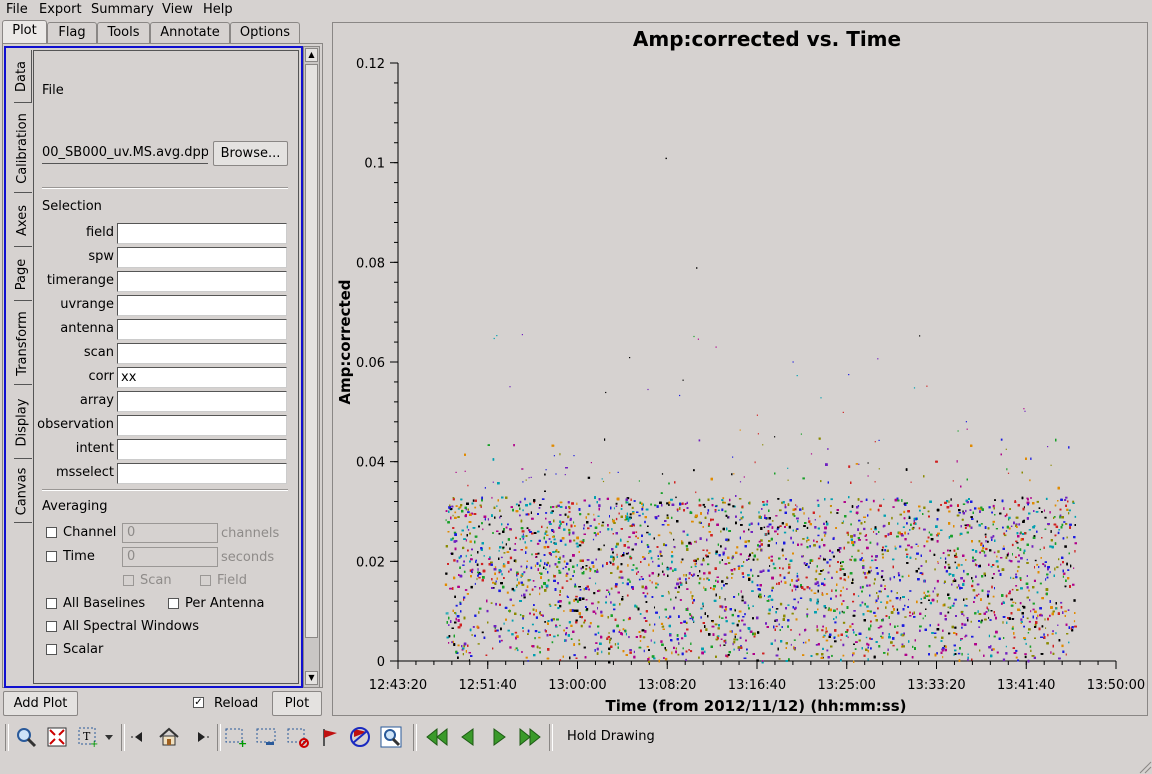  Describe the element at coordinates (72, 32) in the screenshot. I see `tab-flag: Flag` at that location.